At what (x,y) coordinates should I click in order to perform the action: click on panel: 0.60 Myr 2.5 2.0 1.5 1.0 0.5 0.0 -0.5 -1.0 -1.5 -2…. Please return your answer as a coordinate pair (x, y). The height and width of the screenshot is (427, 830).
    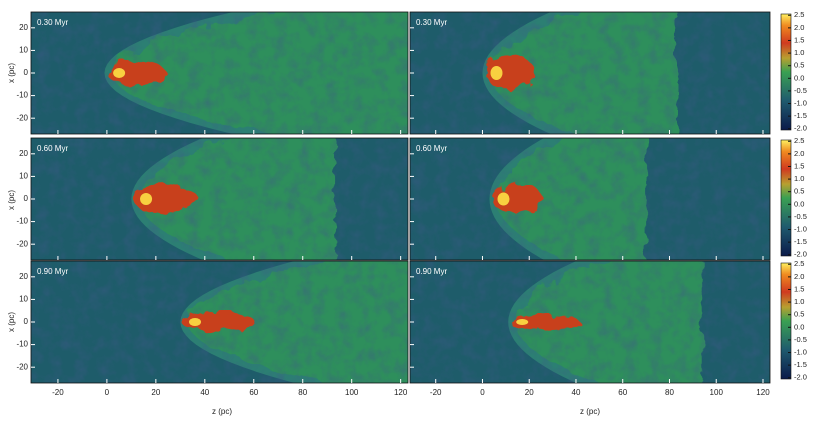
    Looking at the image, I should click on (608, 198).